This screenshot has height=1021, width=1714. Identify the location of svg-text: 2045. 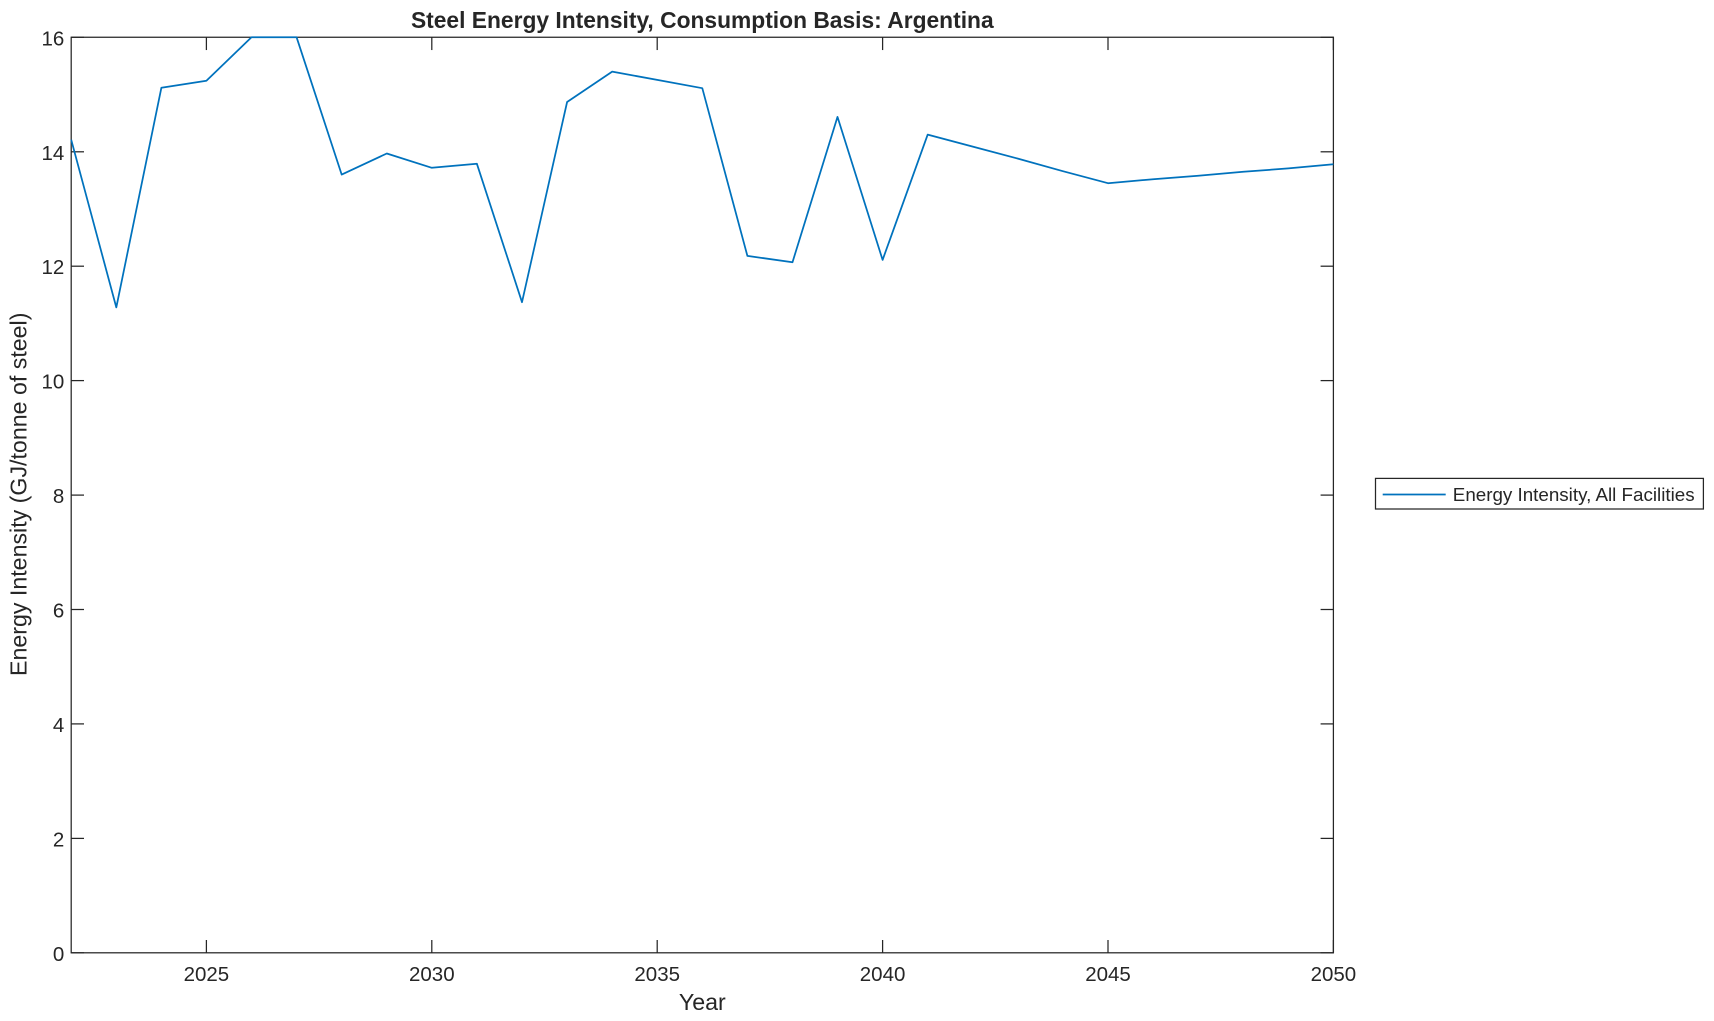
(1108, 974).